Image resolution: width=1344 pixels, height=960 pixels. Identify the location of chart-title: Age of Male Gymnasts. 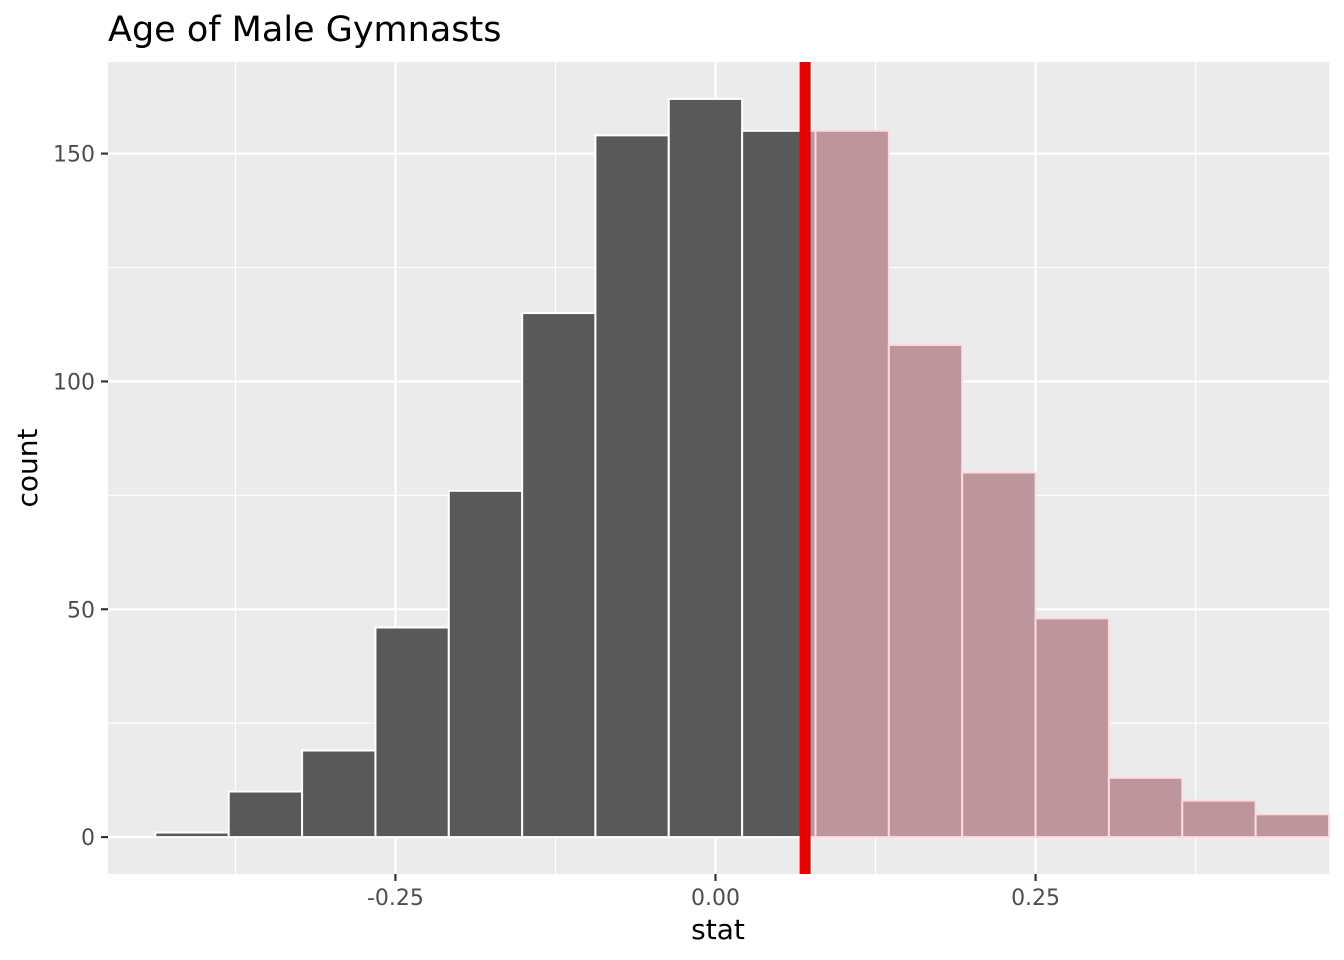
(304, 30).